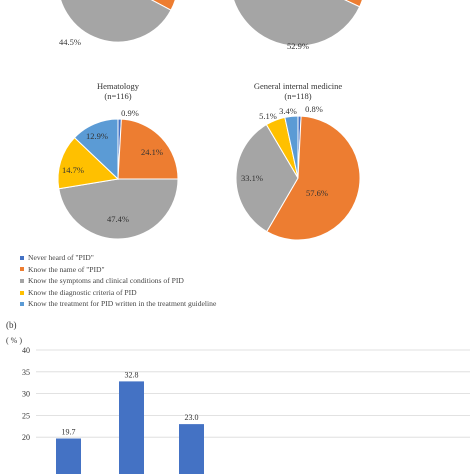  Describe the element at coordinates (192, 417) in the screenshot. I see `bar-value-label: 23.0` at that location.